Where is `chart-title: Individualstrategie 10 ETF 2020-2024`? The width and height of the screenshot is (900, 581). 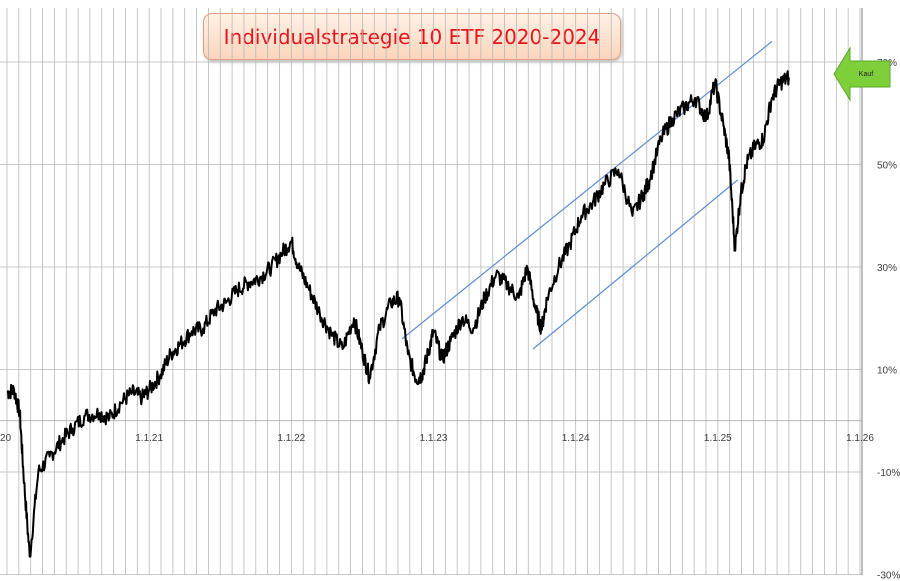 chart-title: Individualstrategie 10 ETF 2020-2024 is located at coordinates (412, 36).